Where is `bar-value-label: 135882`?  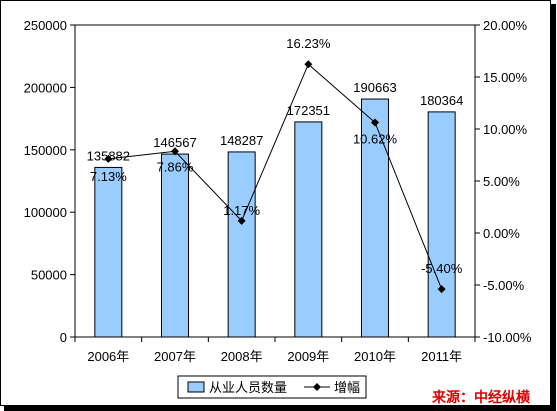
bar-value-label: 135882 is located at coordinates (108, 155).